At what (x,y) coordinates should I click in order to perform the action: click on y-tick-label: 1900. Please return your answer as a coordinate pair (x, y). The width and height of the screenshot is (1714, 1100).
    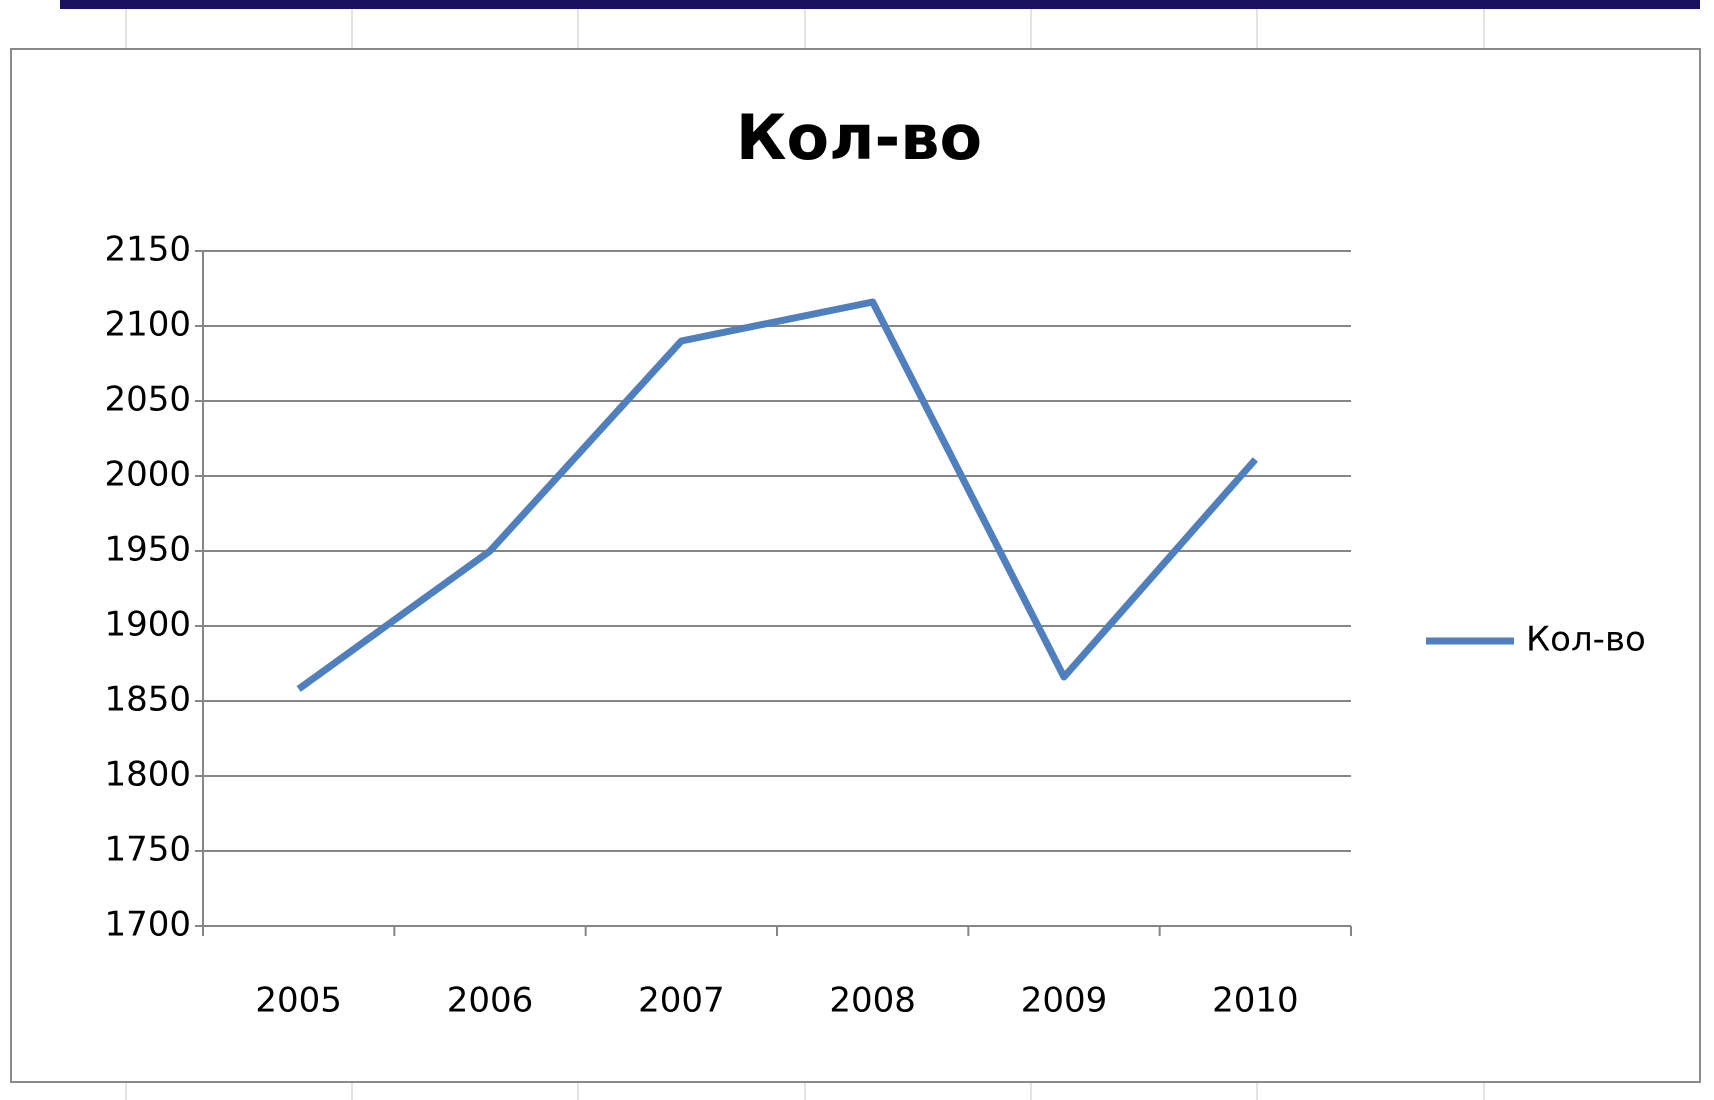
    Looking at the image, I should click on (147, 625).